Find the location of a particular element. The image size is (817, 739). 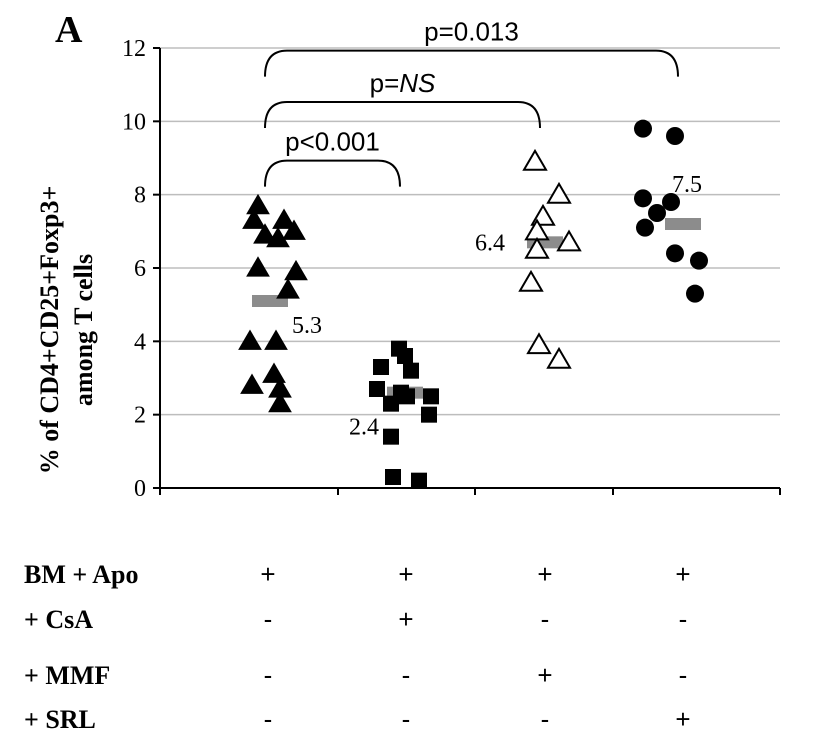

y-tick-label: 6 is located at coordinates (140, 269).